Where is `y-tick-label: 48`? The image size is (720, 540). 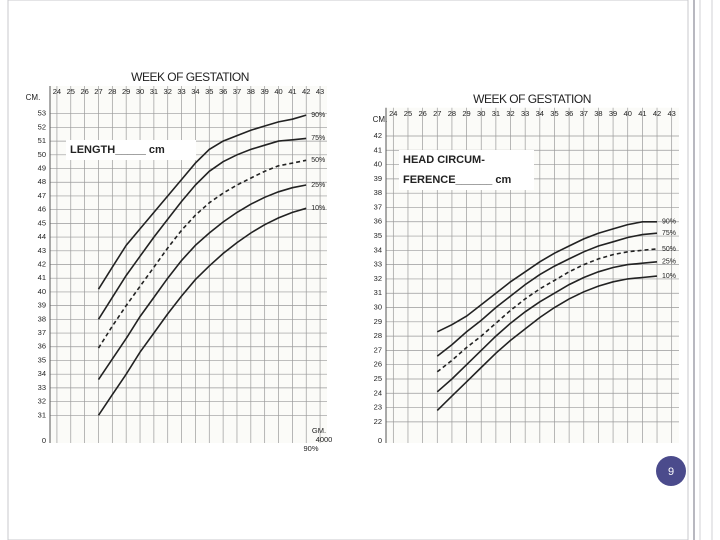 y-tick-label: 48 is located at coordinates (42, 181).